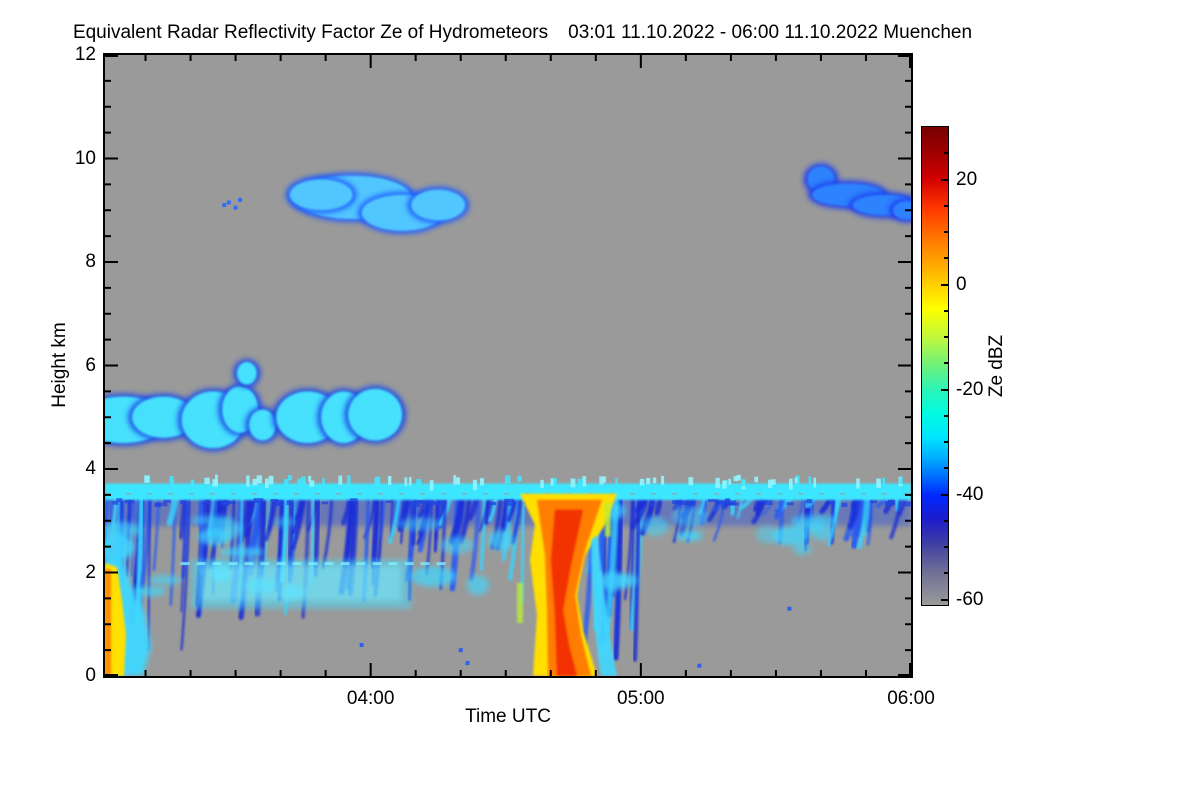  Describe the element at coordinates (90, 572) in the screenshot. I see `y-tick-label: 2` at that location.